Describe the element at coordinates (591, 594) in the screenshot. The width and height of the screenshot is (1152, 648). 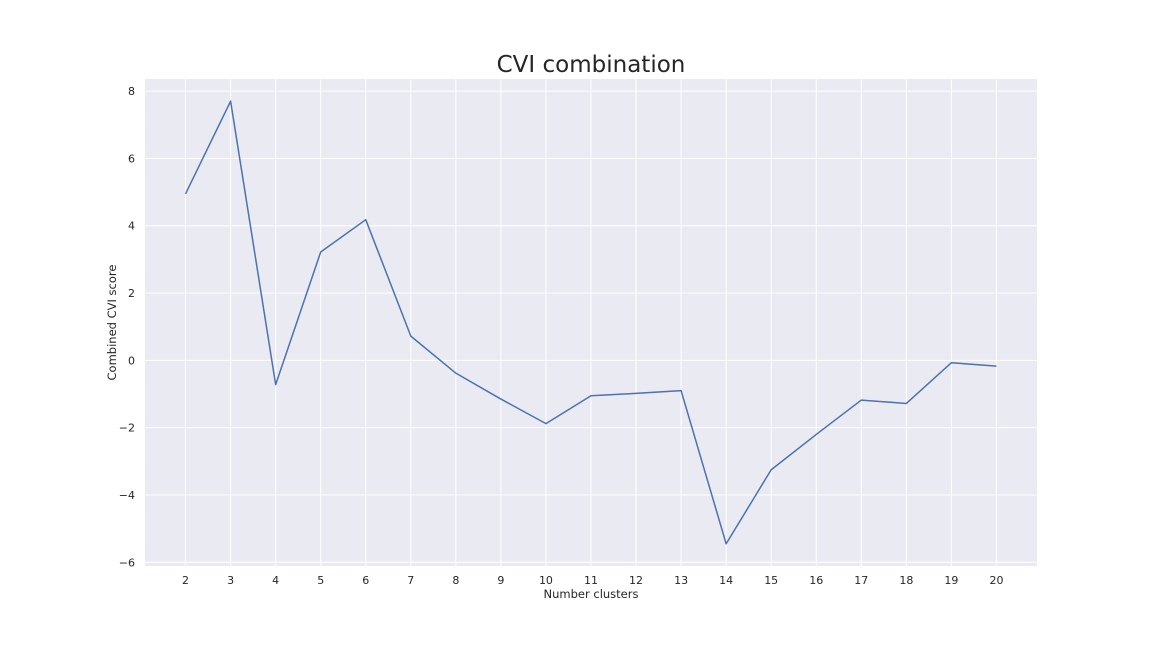
I see `x-axis-label: Number clusters` at that location.